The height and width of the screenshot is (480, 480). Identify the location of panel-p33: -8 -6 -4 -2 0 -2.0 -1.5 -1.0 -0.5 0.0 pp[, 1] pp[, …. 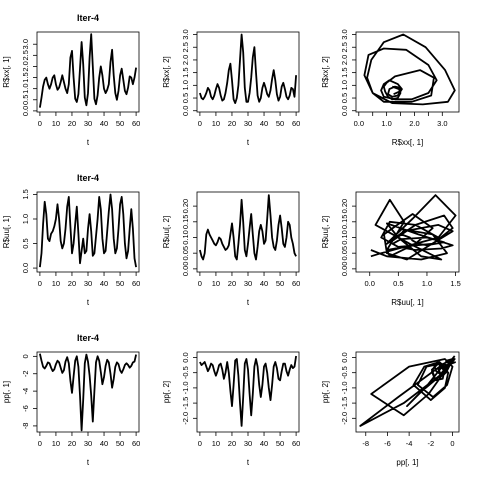
(390, 409).